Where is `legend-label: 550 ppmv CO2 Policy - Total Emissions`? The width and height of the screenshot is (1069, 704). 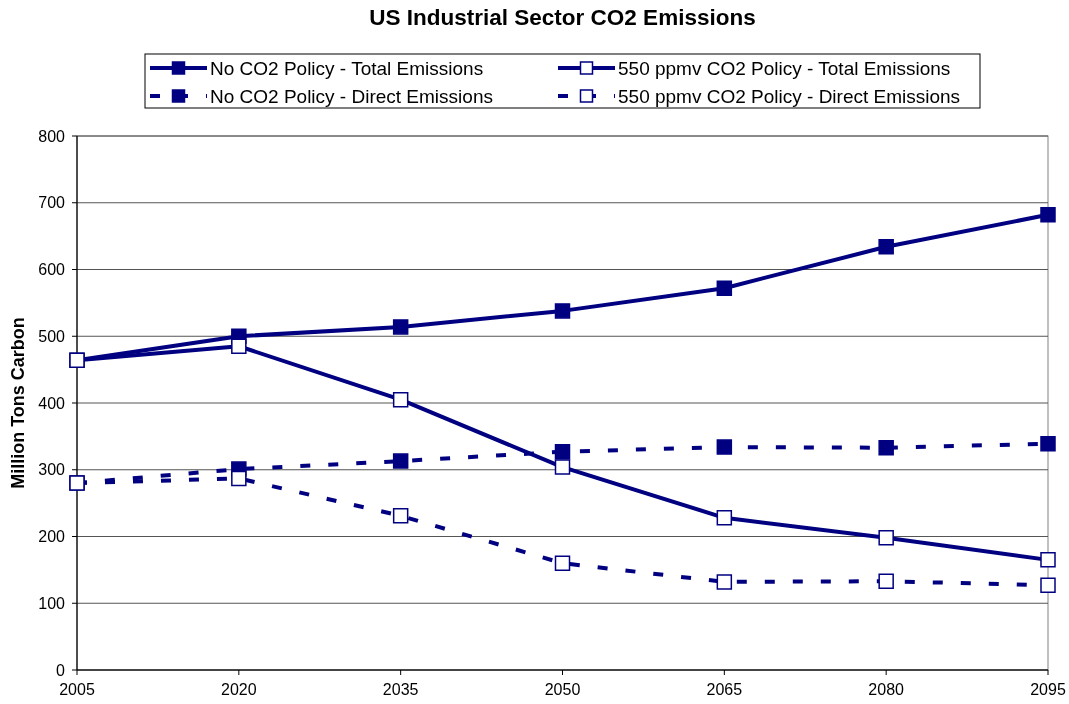
legend-label: 550 ppmv CO2 Policy - Total Emissions is located at coordinates (784, 68).